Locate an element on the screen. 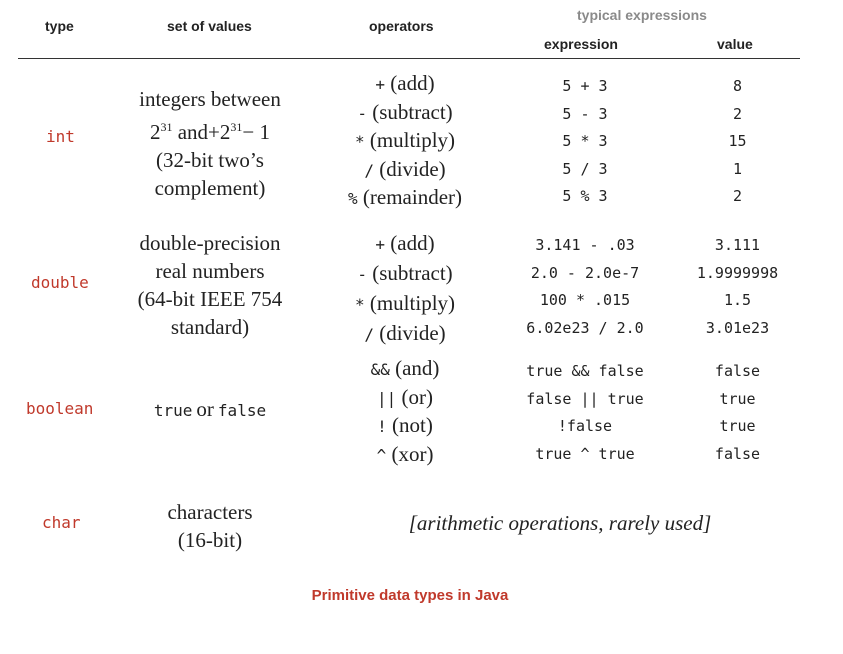 Image resolution: width=843 pixels, height=654 pixels. operator-item: ! (not) is located at coordinates (405, 425).